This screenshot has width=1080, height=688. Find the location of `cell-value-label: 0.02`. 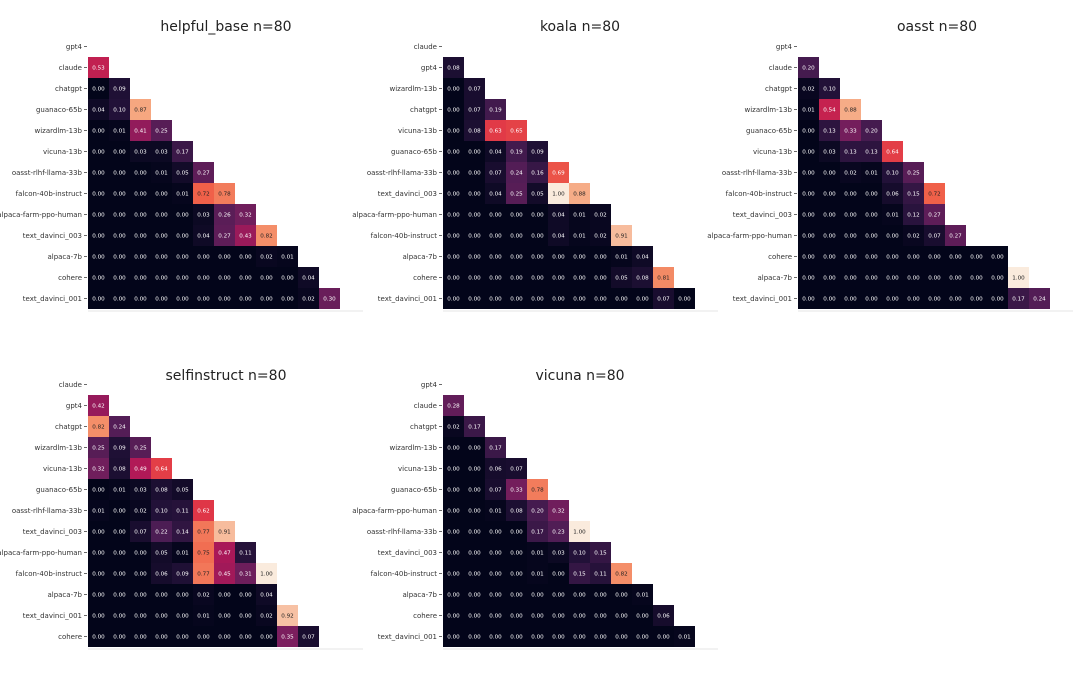

cell-value-label: 0.02 is located at coordinates (266, 258).